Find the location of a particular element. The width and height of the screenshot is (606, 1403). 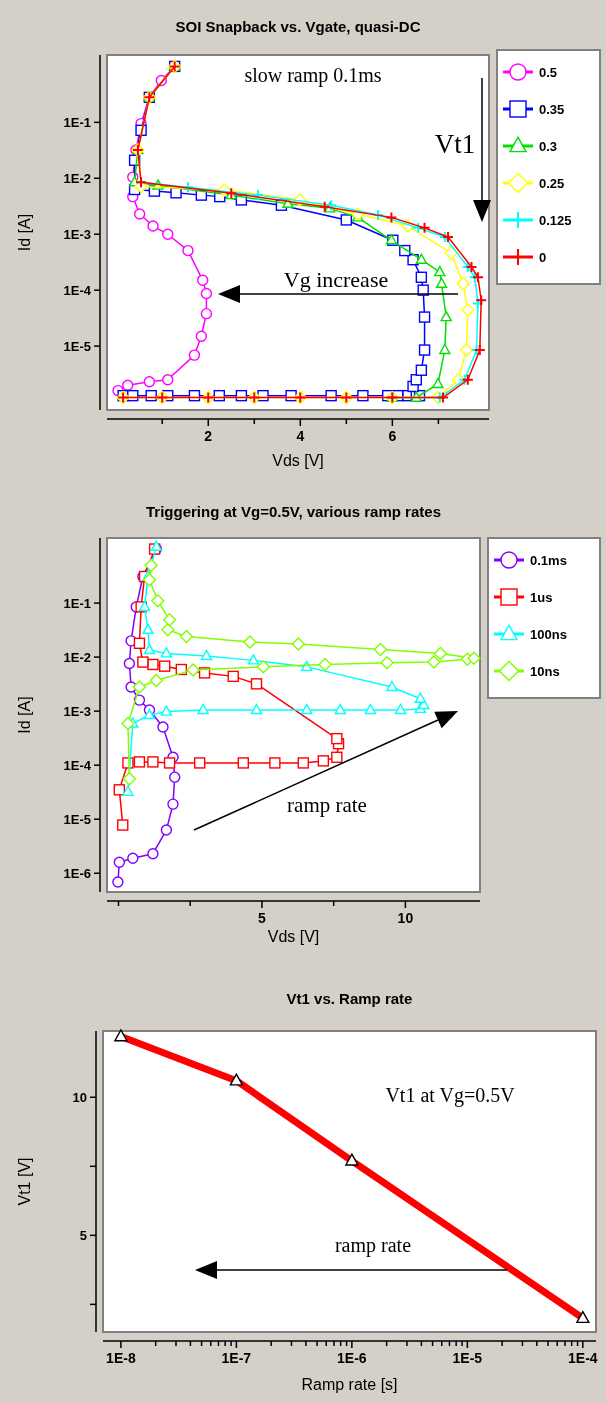

legend-label: 10ns is located at coordinates (545, 671).